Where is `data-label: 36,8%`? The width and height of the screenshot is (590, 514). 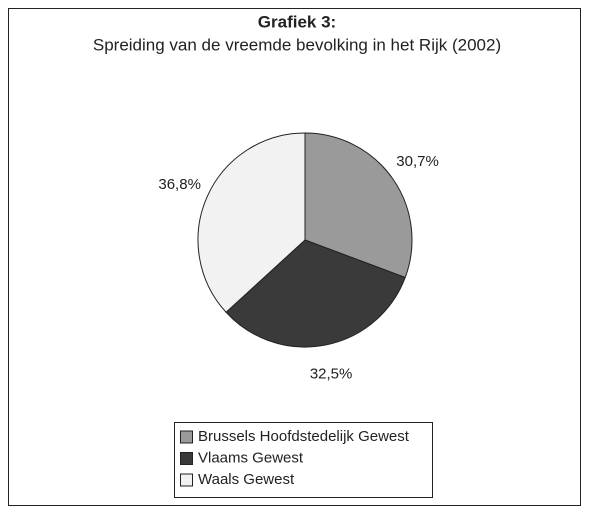 data-label: 36,8% is located at coordinates (179, 184).